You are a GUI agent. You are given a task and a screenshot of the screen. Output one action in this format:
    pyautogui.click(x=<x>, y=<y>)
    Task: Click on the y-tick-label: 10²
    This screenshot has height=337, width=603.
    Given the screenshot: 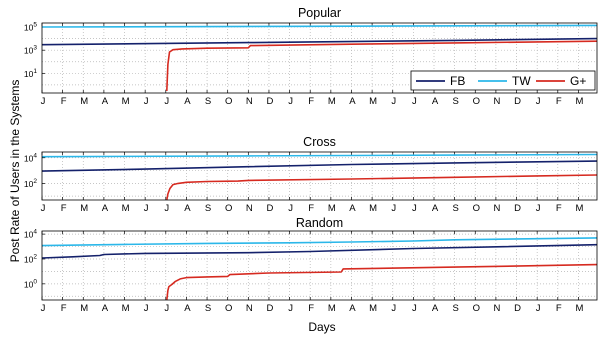 What is the action you would take?
    pyautogui.click(x=30, y=258)
    